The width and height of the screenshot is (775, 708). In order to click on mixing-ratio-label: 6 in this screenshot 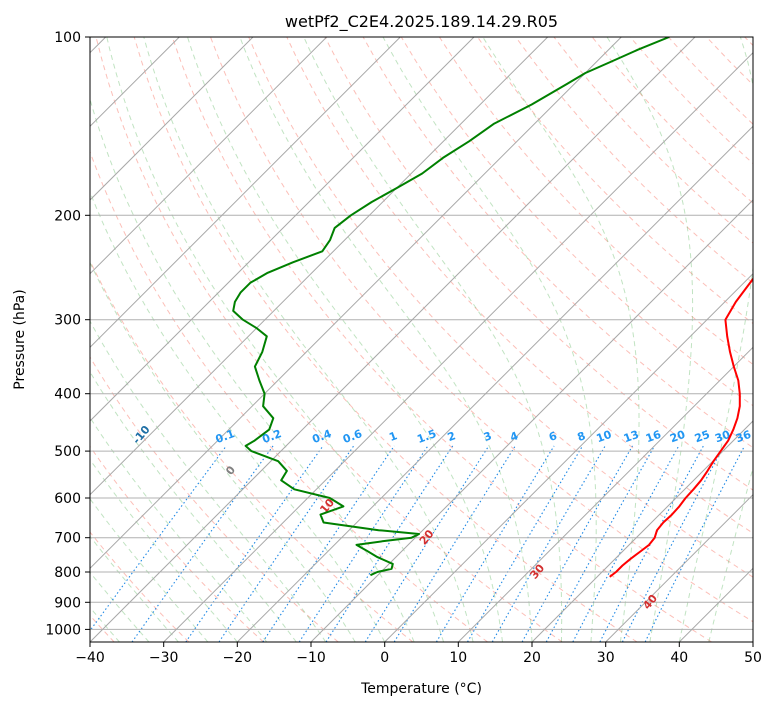, I will do `click(553, 436)`.